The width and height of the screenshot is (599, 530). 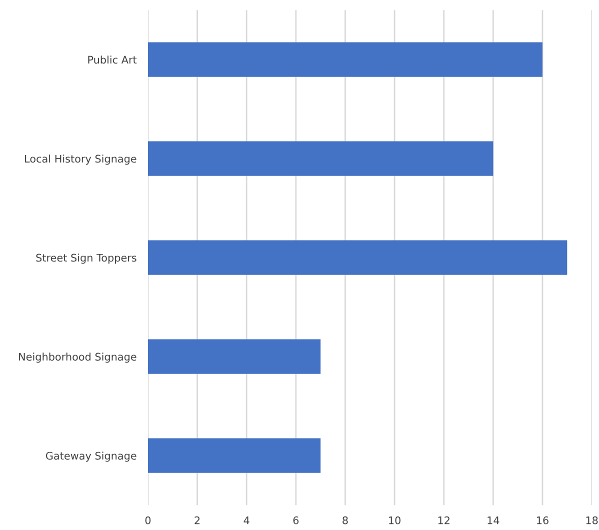 What do you see at coordinates (80, 159) in the screenshot?
I see `y-tick-label: Local History Signage` at bounding box center [80, 159].